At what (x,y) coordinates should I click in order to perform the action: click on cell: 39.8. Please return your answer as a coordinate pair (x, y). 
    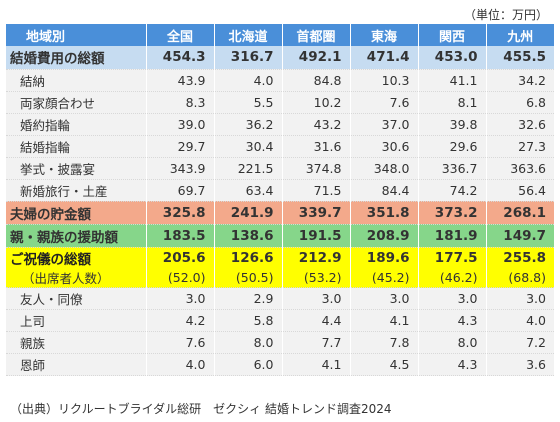
    Looking at the image, I should click on (452, 124).